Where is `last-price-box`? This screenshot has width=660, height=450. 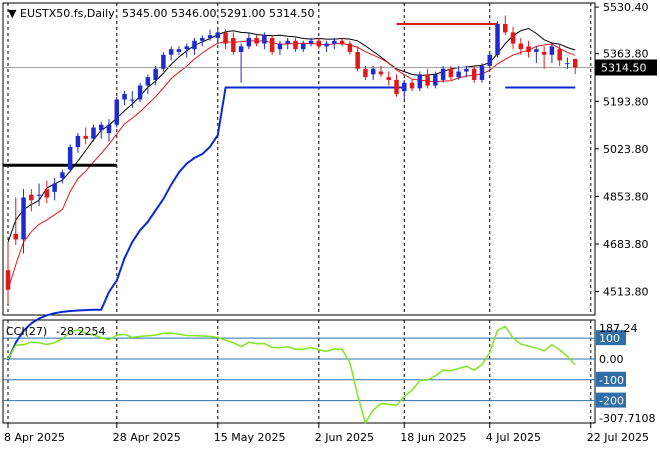
last-price-box is located at coordinates (626, 67).